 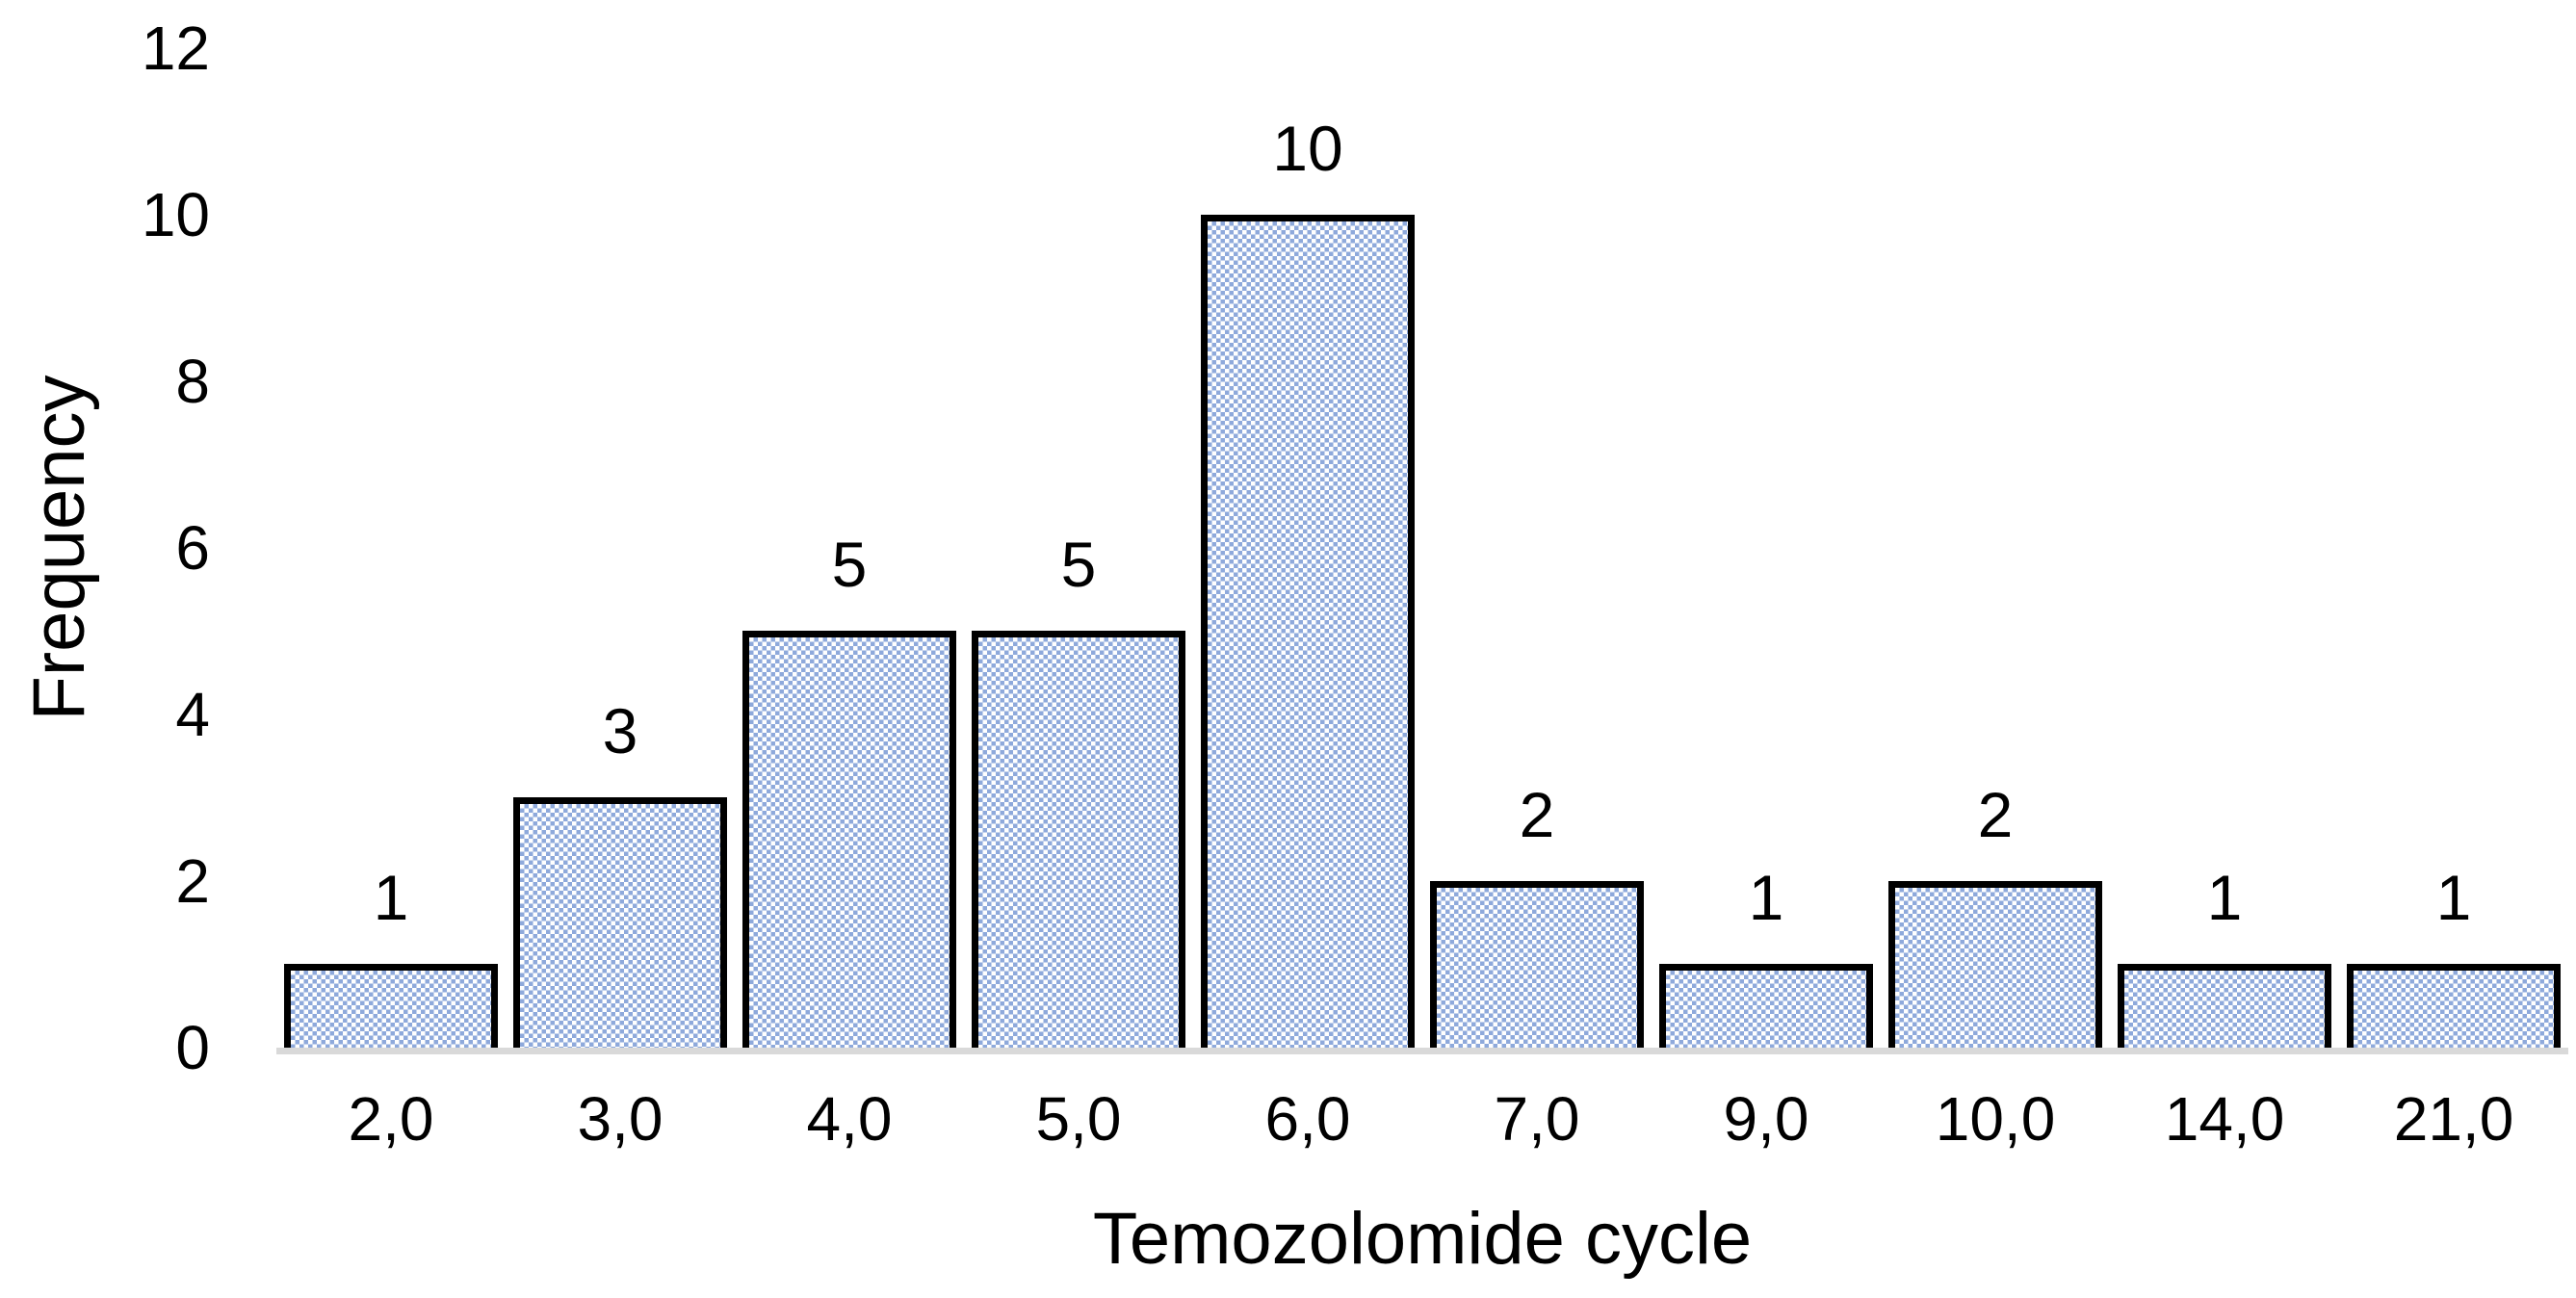 What do you see at coordinates (1995, 1119) in the screenshot?
I see `x-tick-label: 10,0` at bounding box center [1995, 1119].